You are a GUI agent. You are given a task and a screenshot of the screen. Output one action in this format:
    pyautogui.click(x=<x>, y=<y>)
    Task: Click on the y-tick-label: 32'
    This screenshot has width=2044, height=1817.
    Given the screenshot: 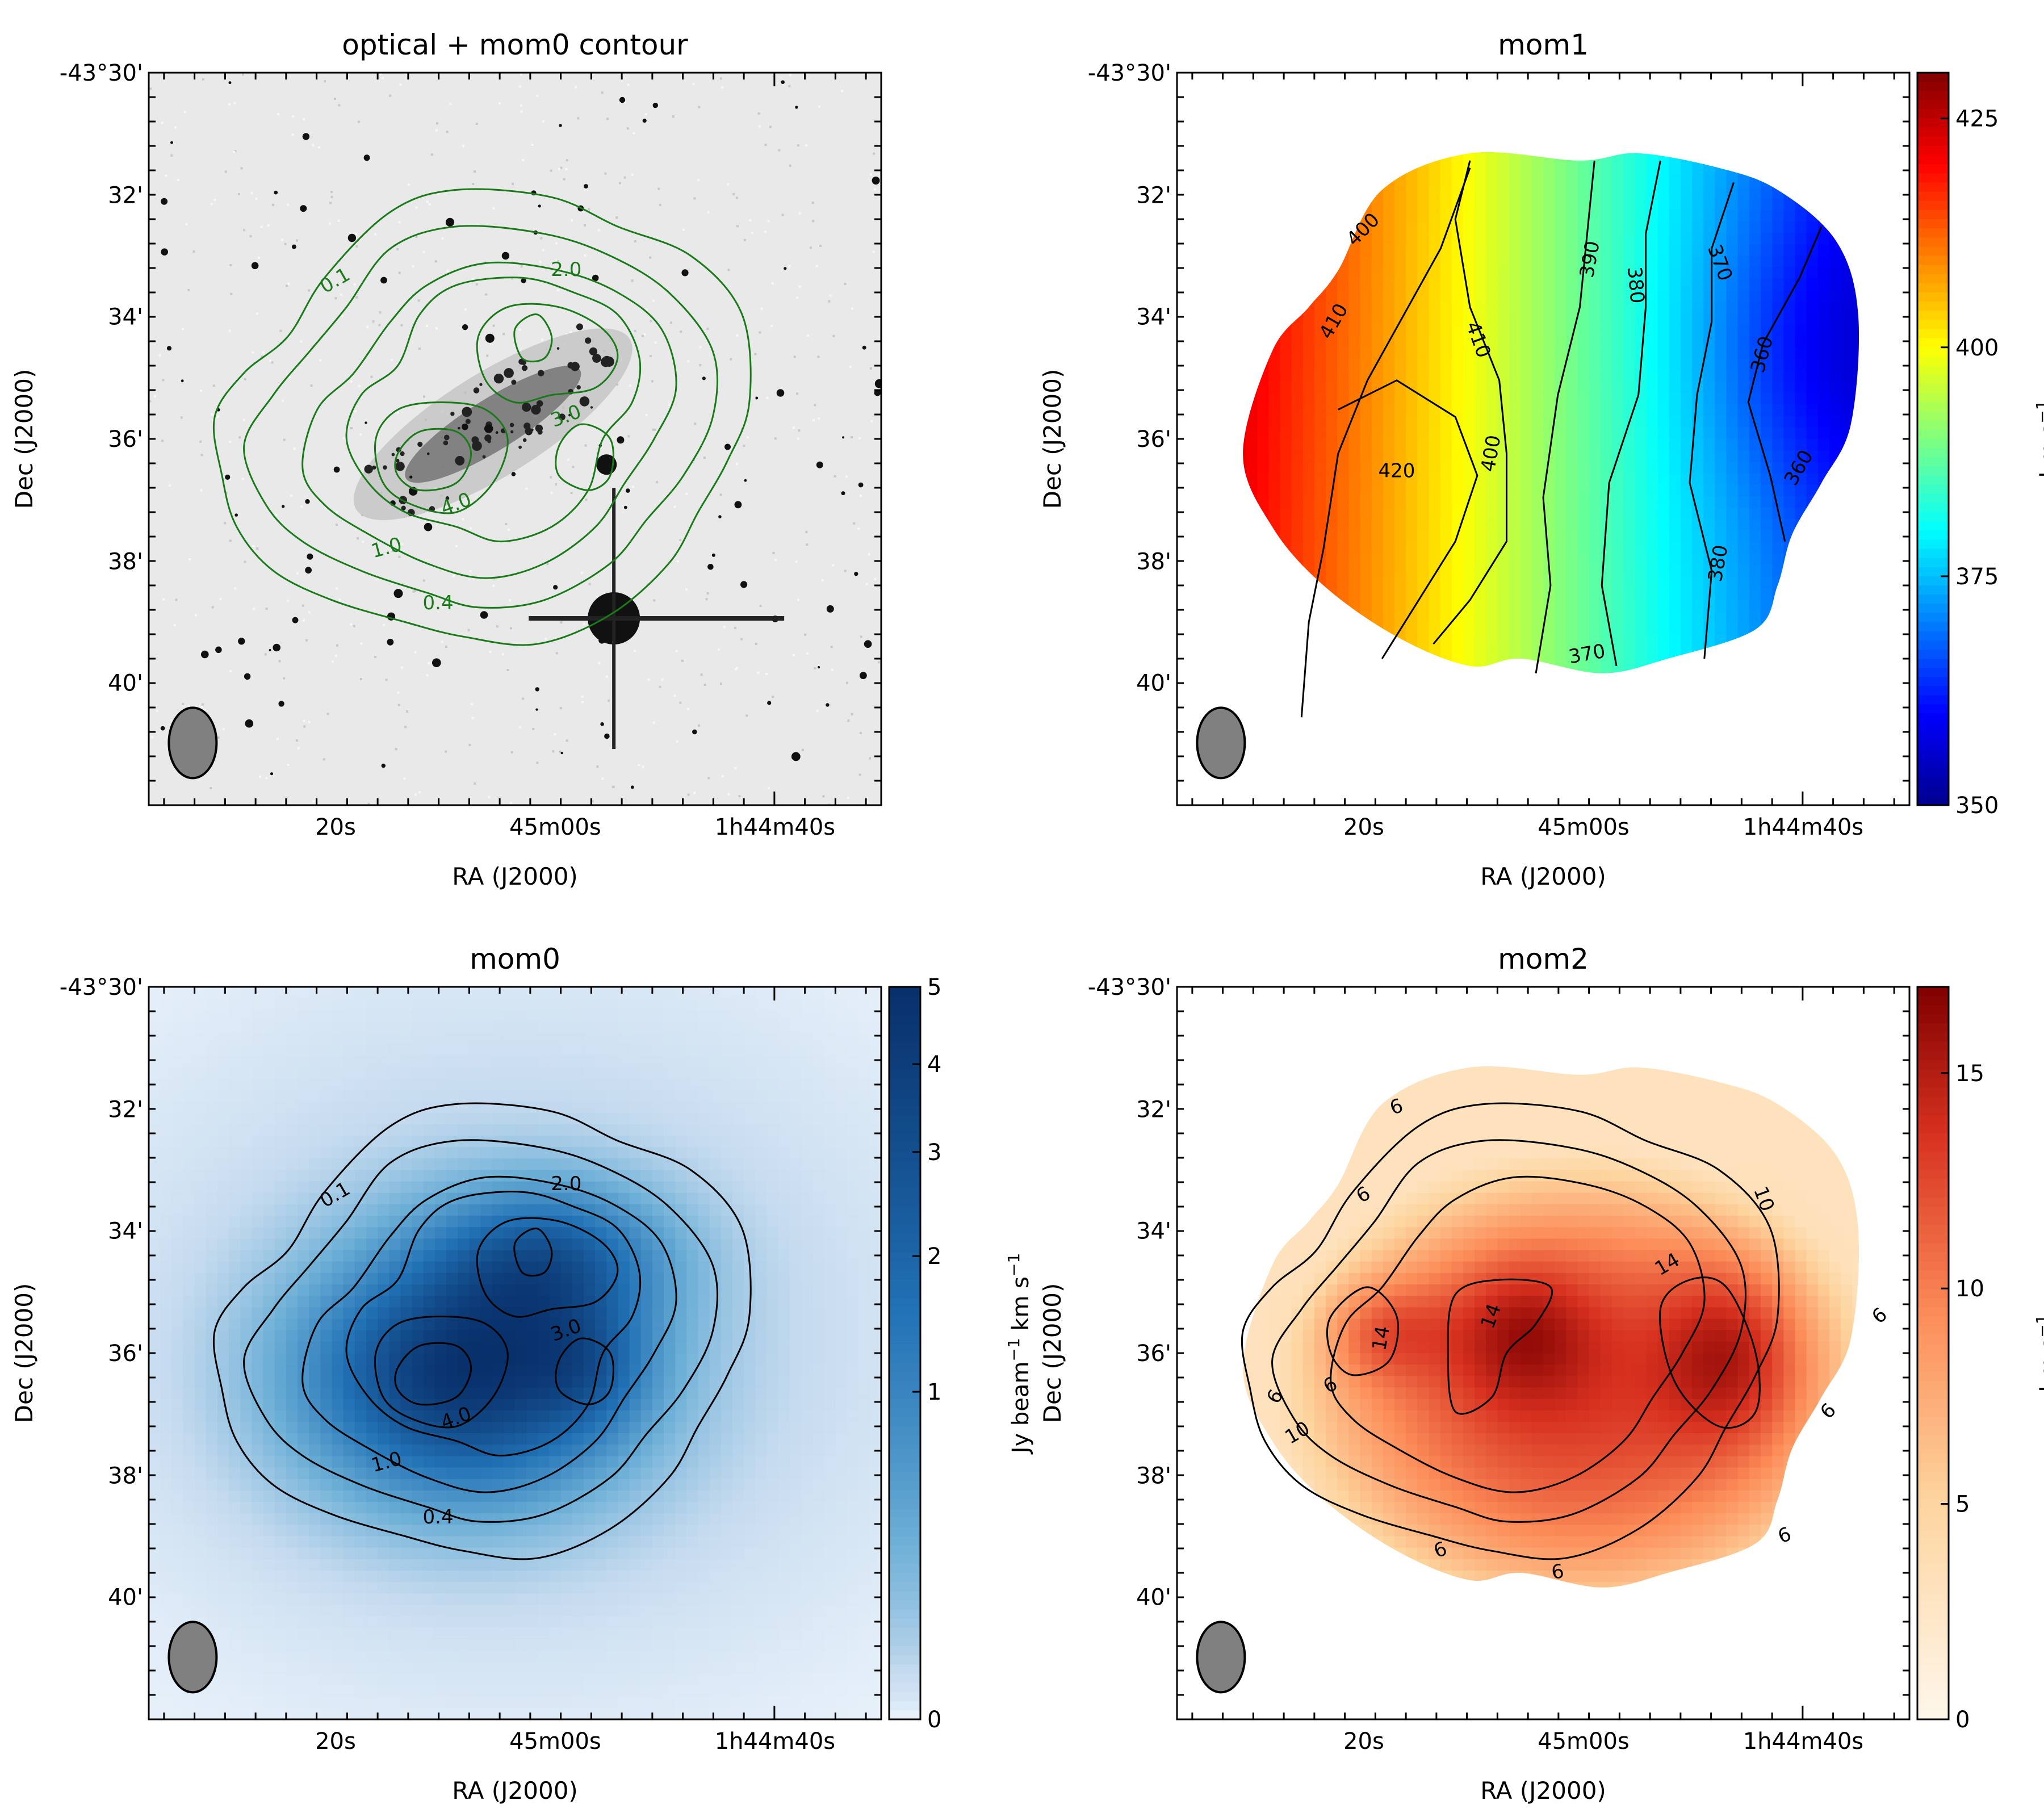 What is the action you would take?
    pyautogui.click(x=1153, y=195)
    